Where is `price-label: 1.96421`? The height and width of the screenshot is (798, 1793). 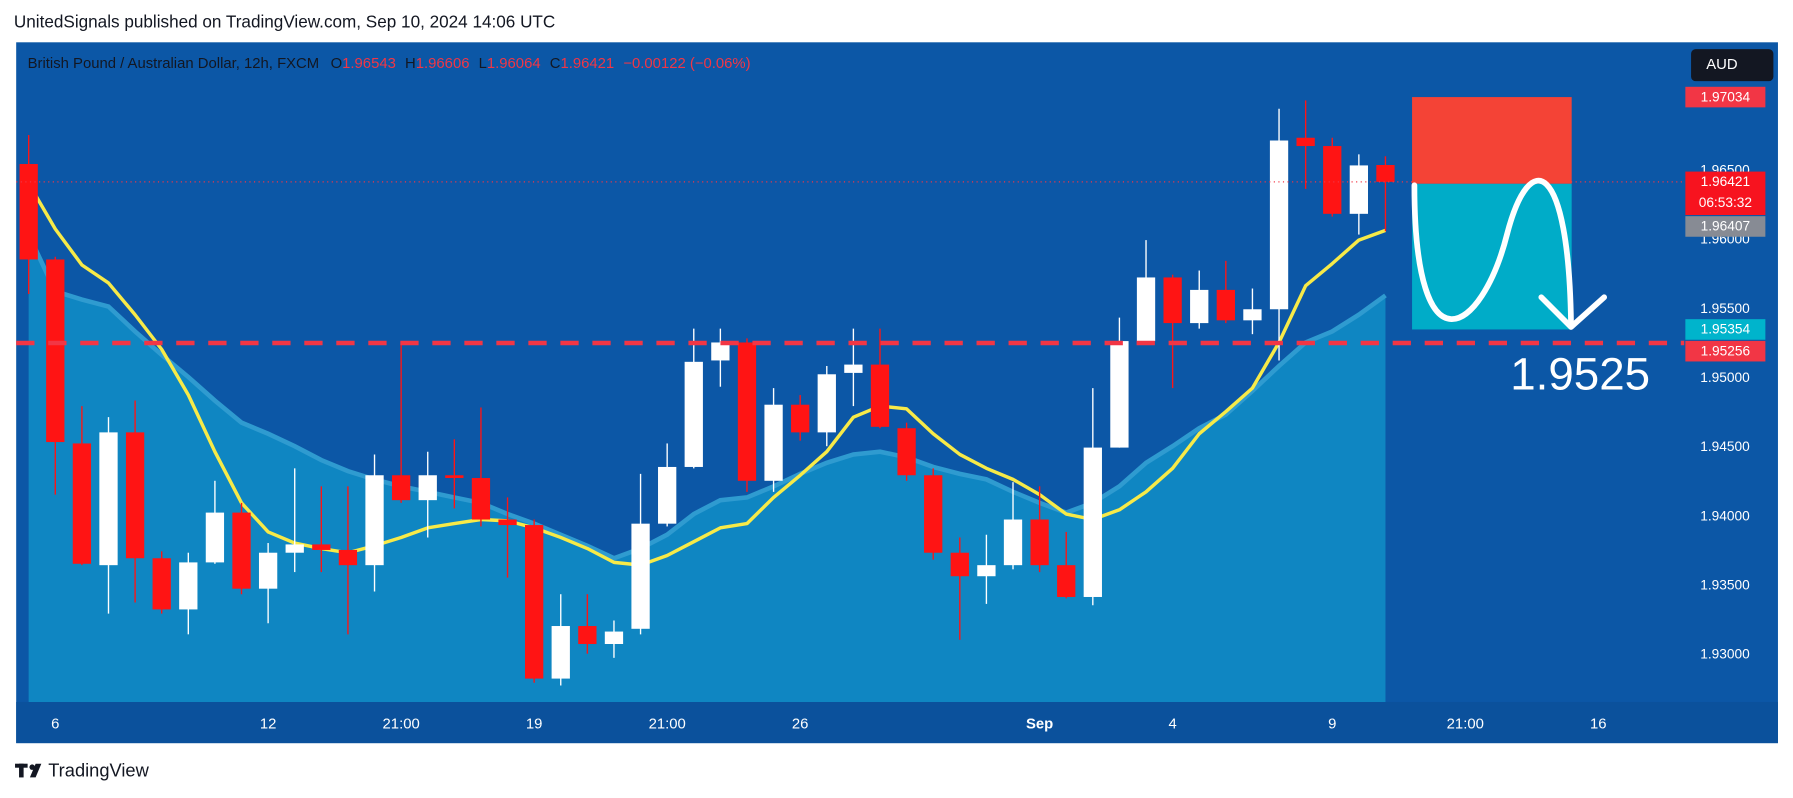 price-label: 1.96421 is located at coordinates (1726, 181).